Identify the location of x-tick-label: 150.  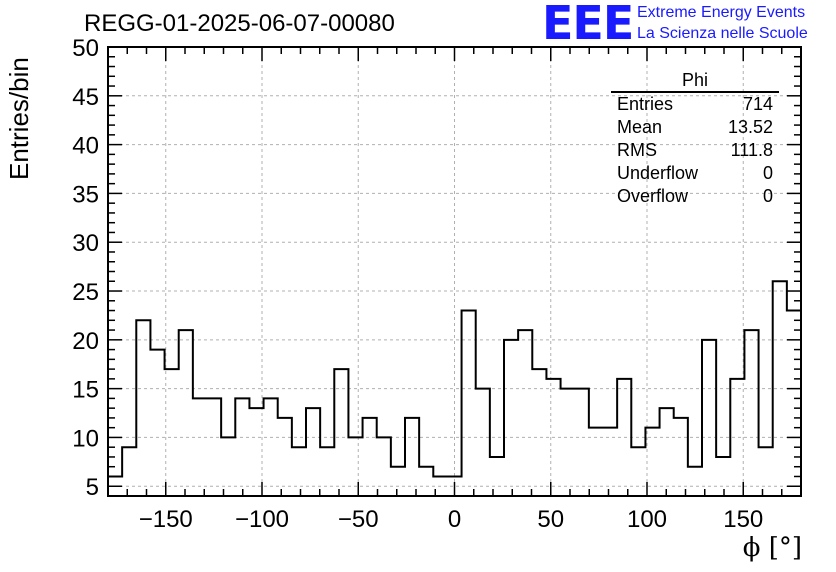
(743, 519).